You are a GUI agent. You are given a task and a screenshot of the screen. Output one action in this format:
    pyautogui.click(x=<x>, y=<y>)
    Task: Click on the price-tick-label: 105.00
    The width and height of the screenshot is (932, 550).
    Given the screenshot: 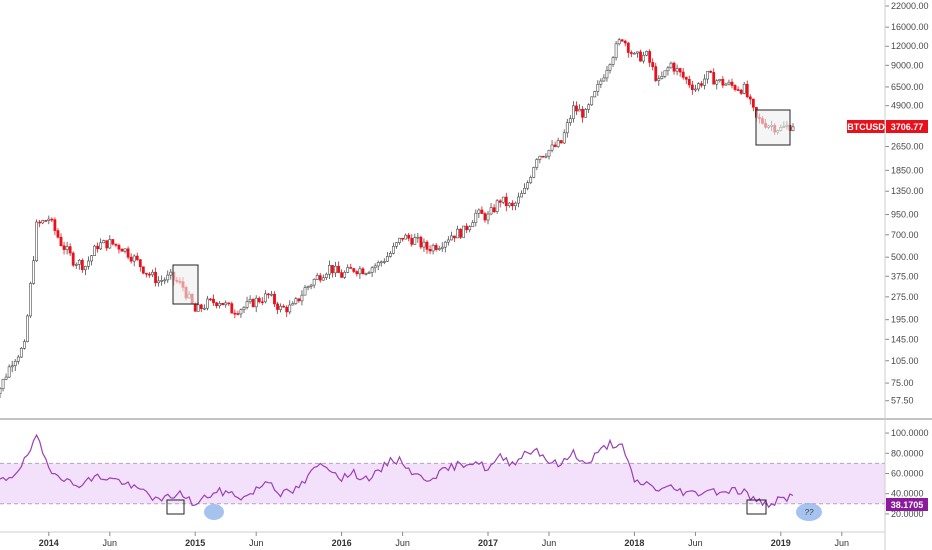 What is the action you would take?
    pyautogui.click(x=905, y=361)
    